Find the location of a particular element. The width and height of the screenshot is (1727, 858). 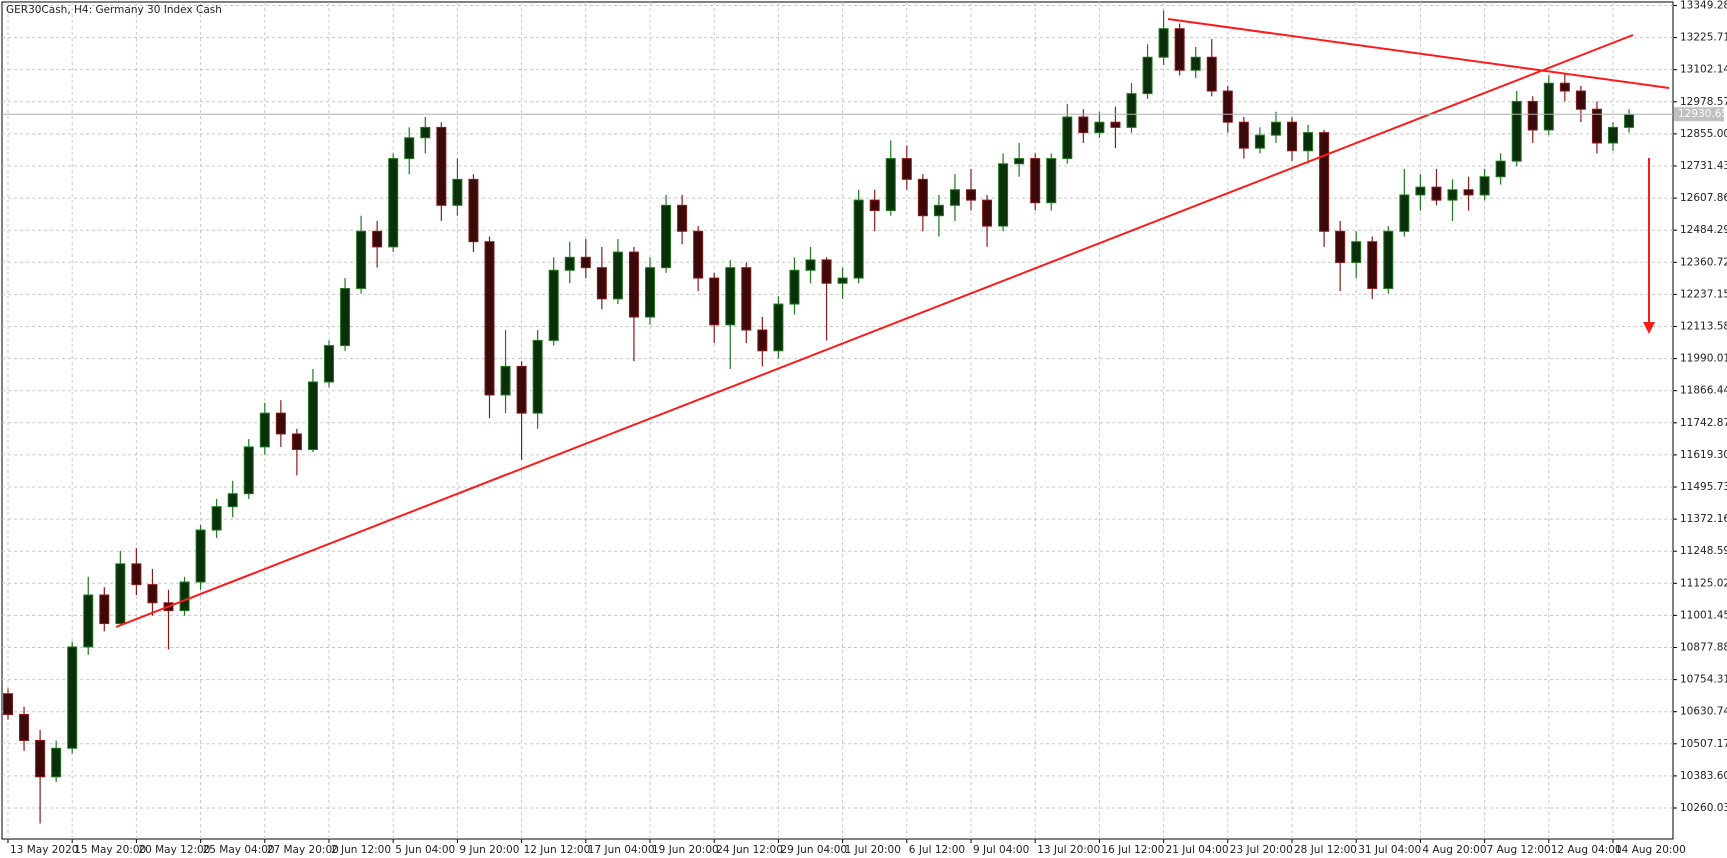

x-tick-label: 13 May 2020 is located at coordinates (44, 850).